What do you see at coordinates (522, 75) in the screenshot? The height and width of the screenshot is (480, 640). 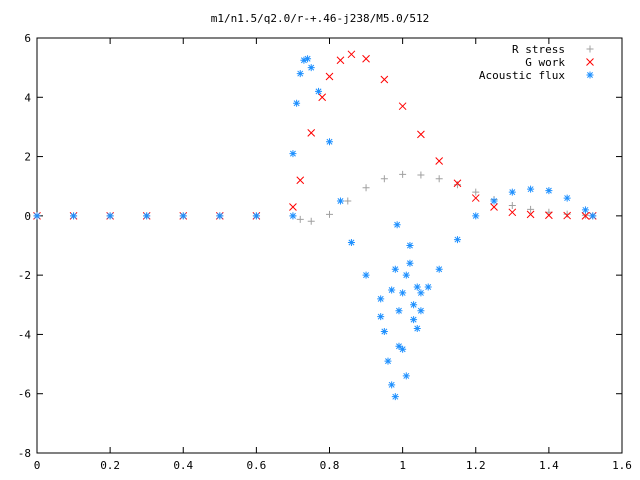 I see `legend-label: Acoustic flux` at bounding box center [522, 75].